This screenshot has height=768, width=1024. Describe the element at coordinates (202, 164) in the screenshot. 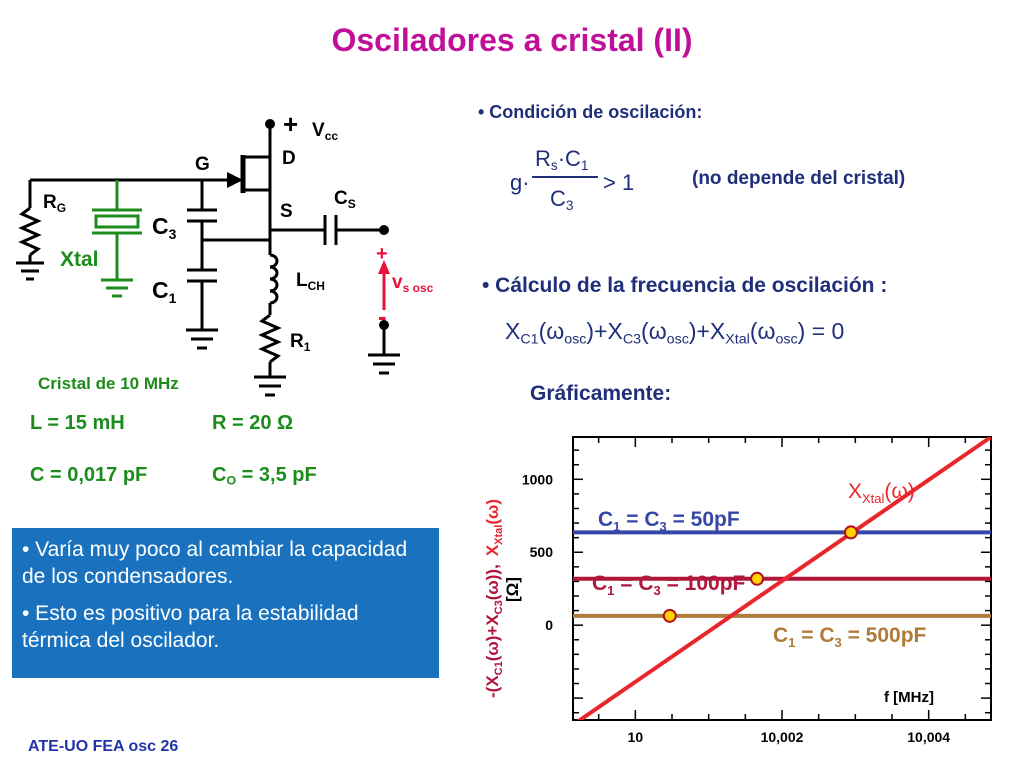

I see `gate-label: G` at that location.